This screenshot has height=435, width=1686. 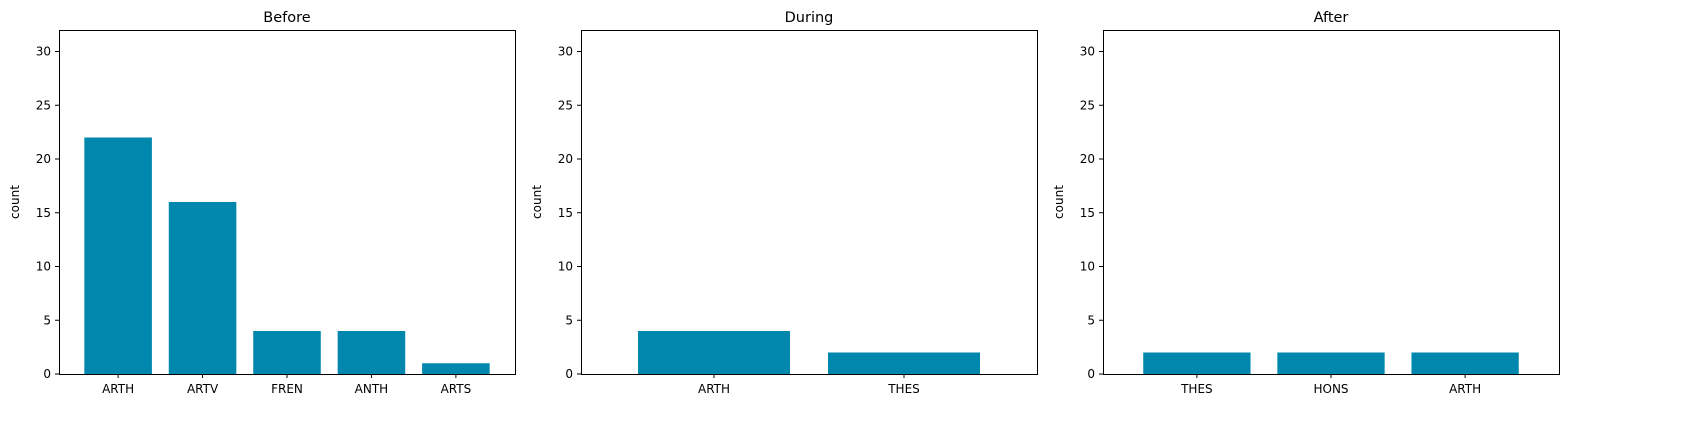 I want to click on panel-title: After, so click(x=1331, y=18).